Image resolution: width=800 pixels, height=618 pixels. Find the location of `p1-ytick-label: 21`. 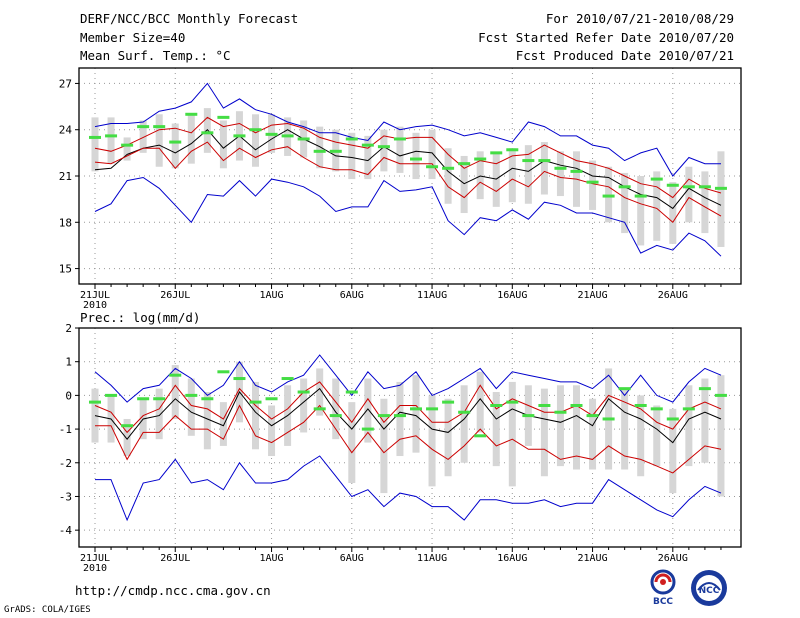

p1-ytick-label: 21 is located at coordinates (65, 176).